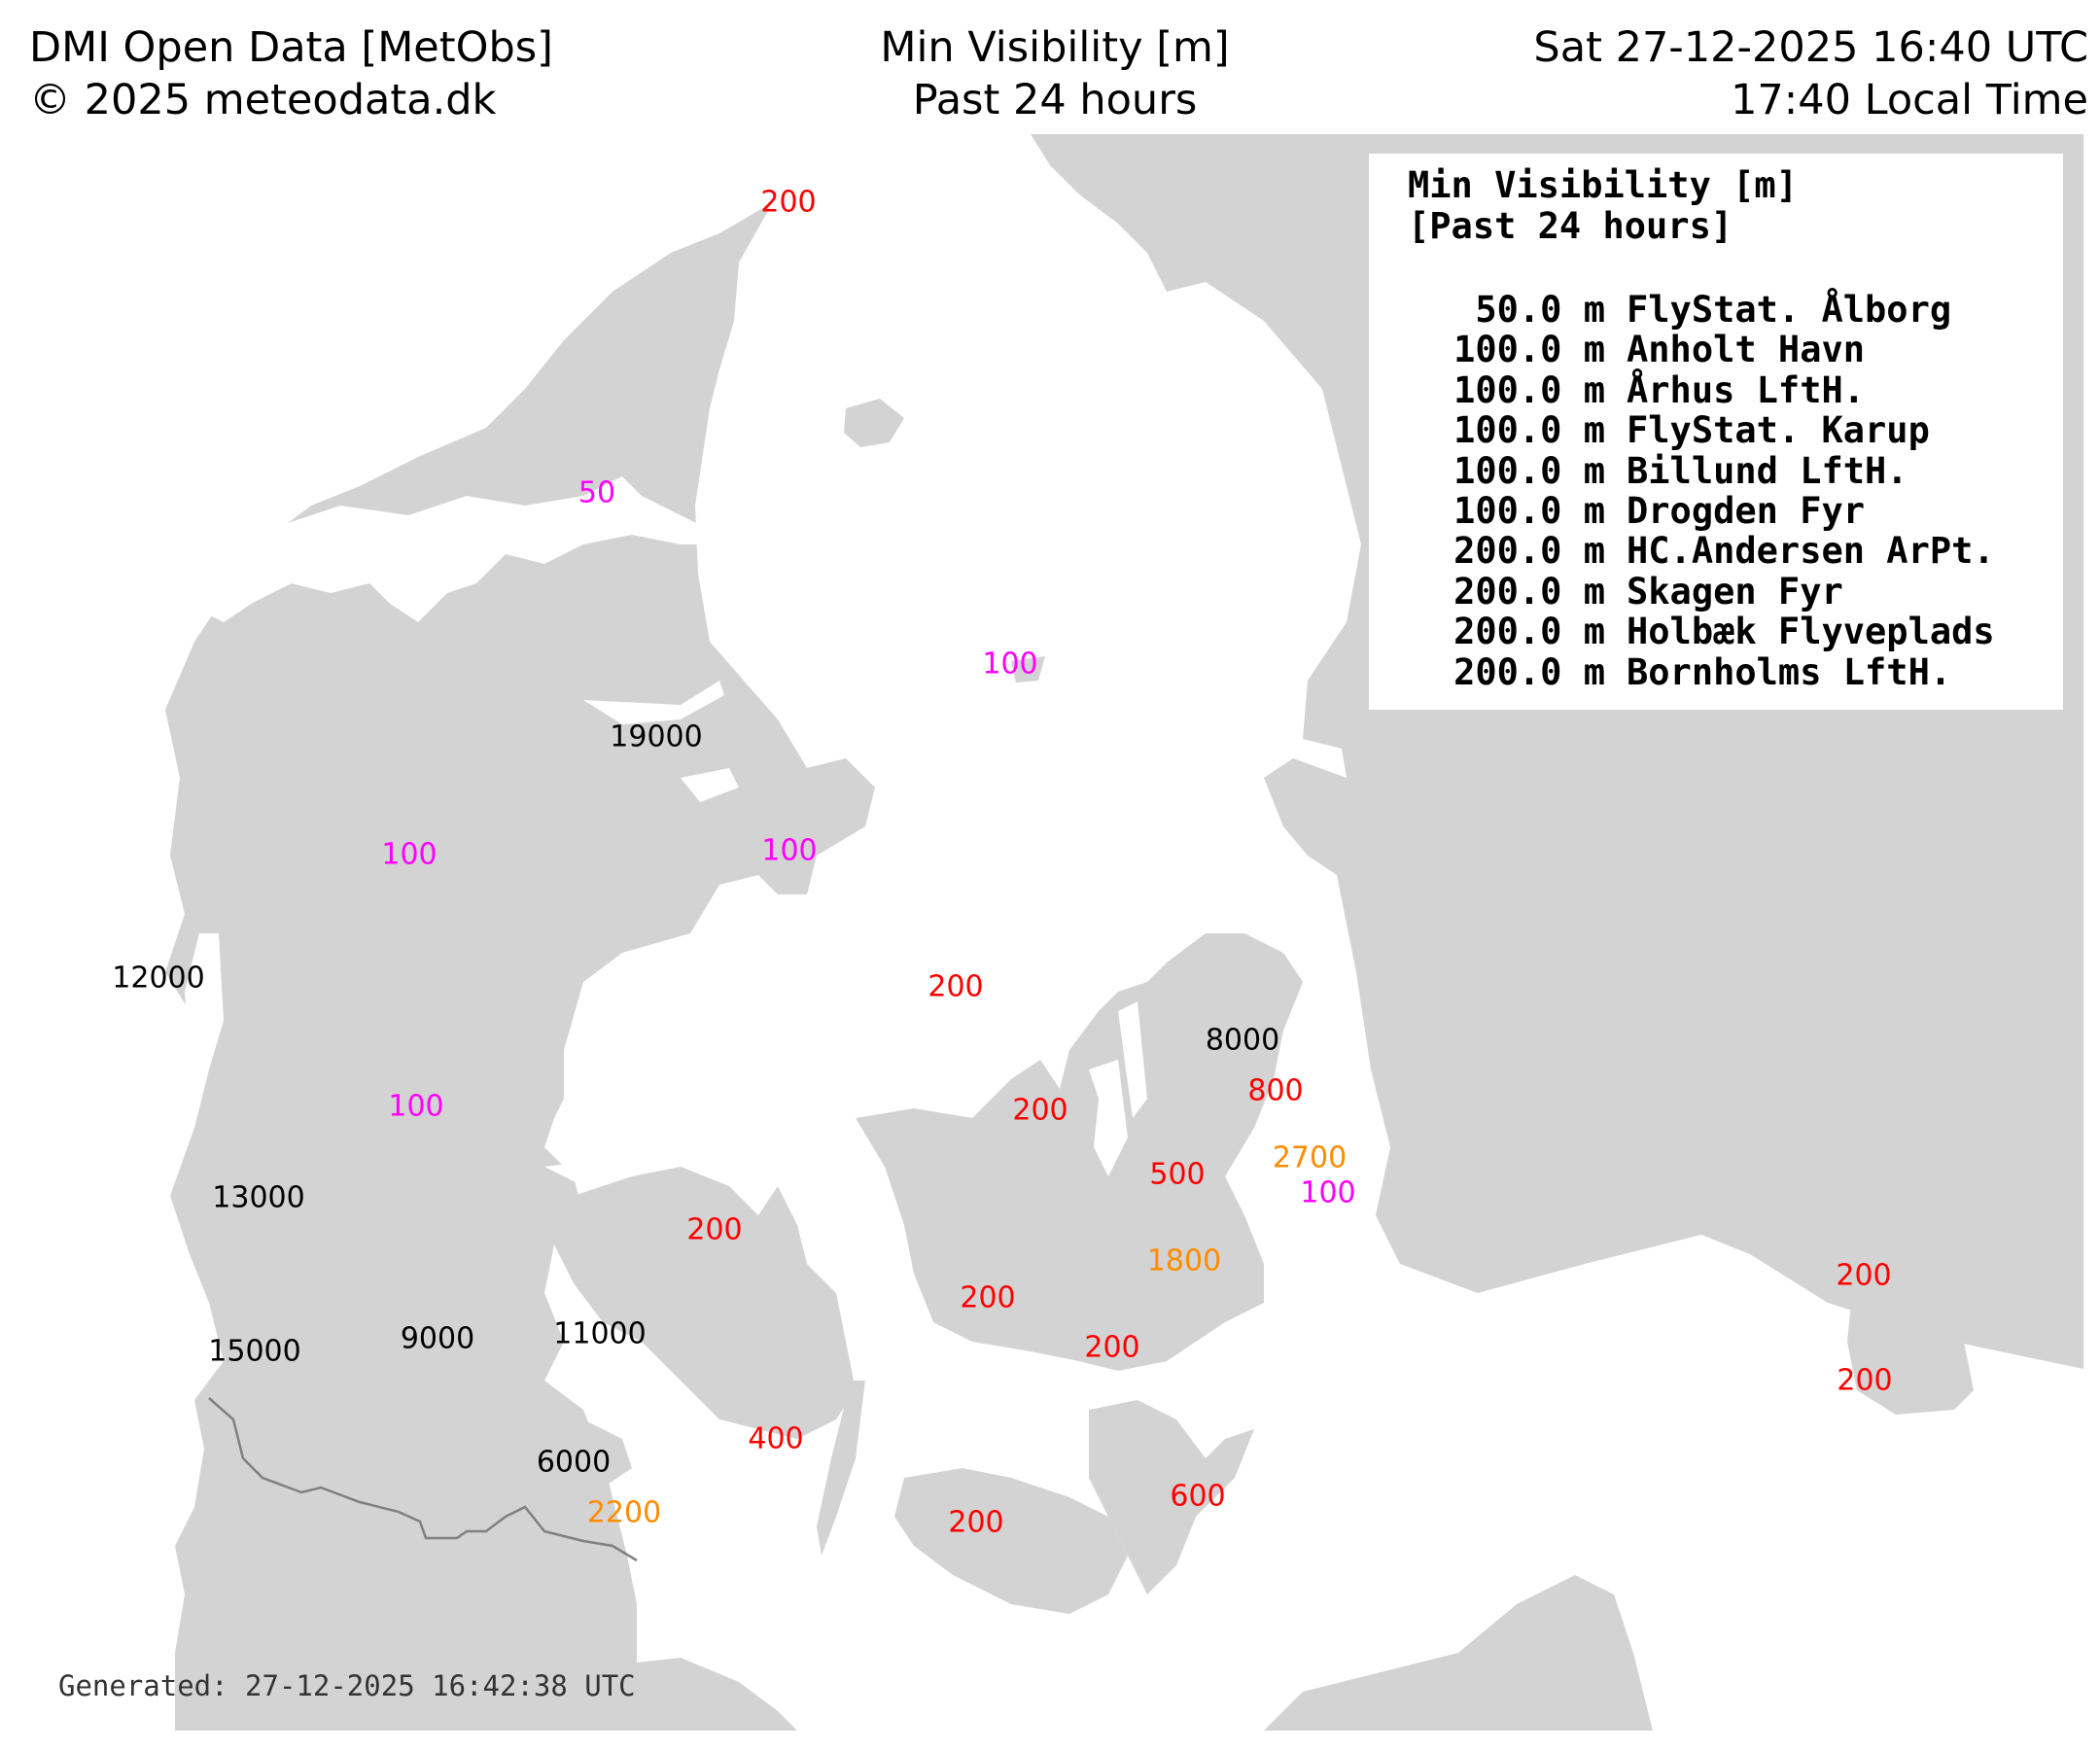  I want to click on land-bornholm, so click(1910, 1349).